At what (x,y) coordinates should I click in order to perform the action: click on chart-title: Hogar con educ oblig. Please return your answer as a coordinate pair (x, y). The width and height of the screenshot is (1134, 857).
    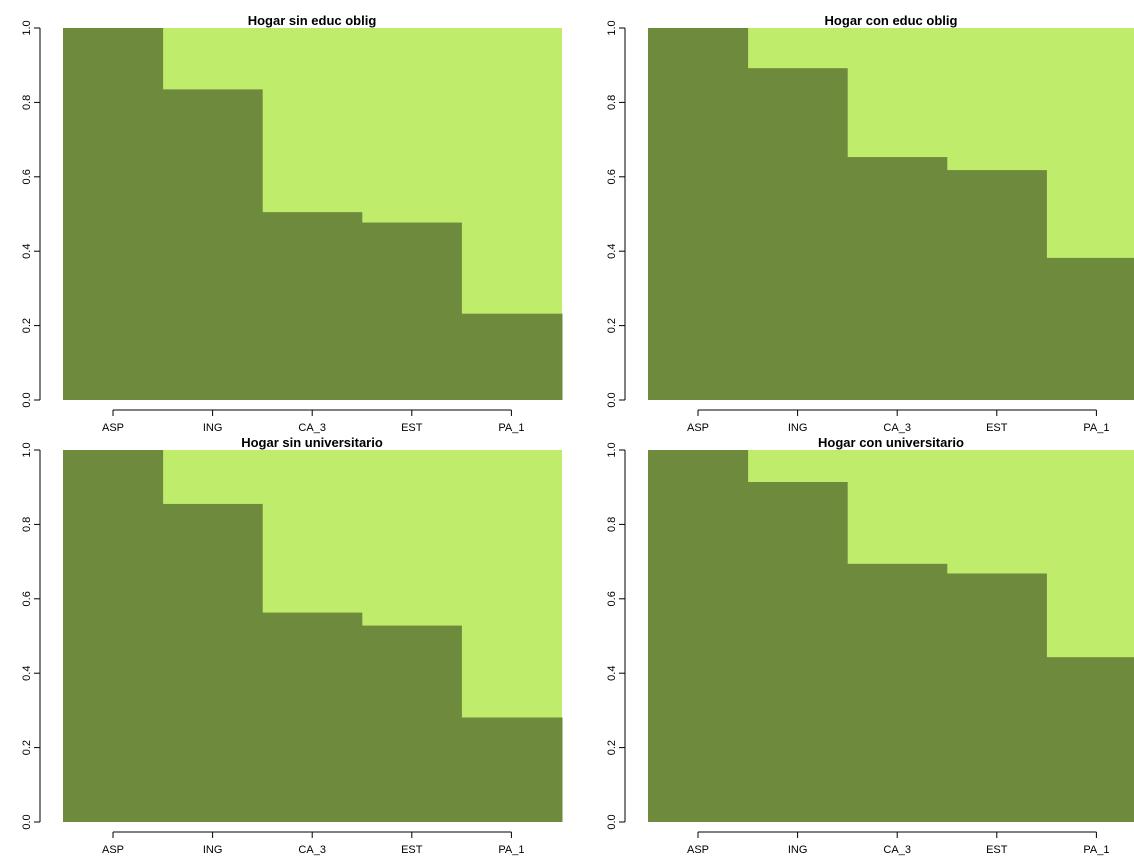
    Looking at the image, I should click on (891, 20).